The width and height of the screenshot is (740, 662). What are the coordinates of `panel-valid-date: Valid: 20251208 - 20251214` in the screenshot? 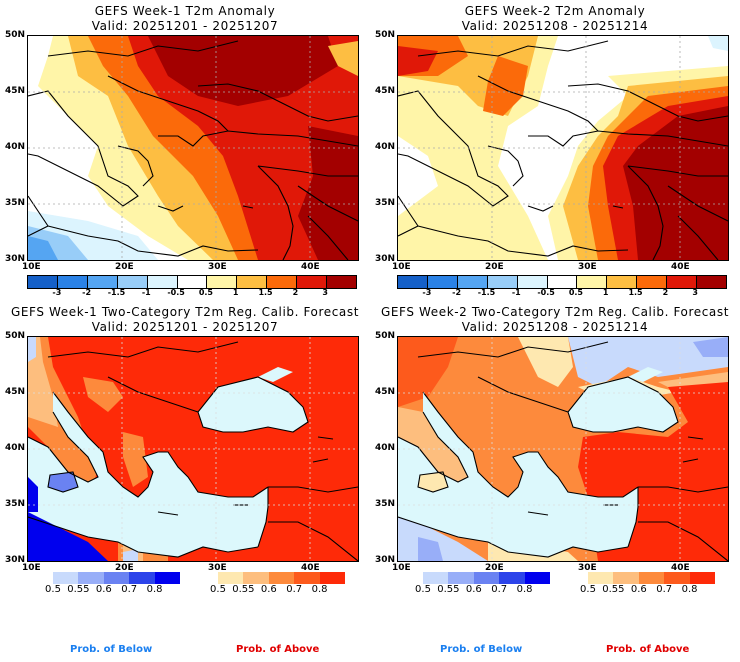 It's located at (555, 26).